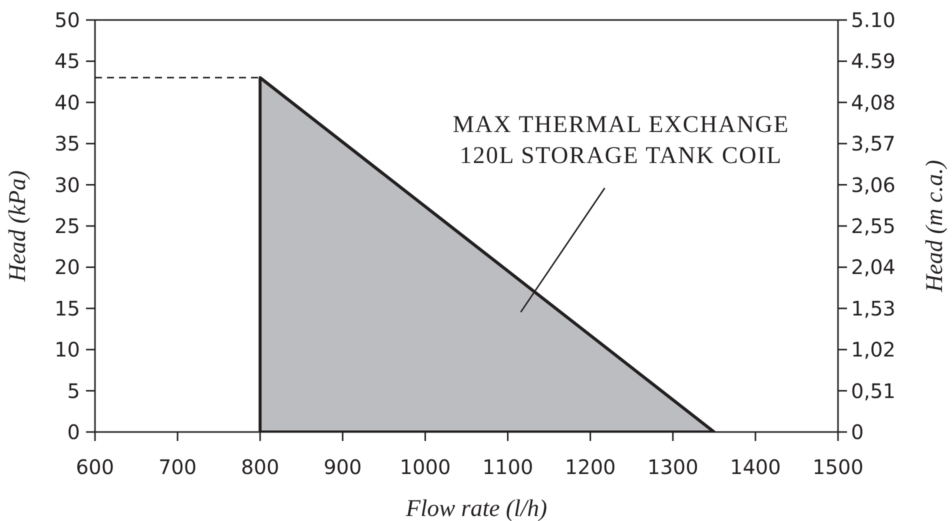 This screenshot has width=952, height=521. What do you see at coordinates (67, 226) in the screenshot?
I see `y-tick-label: 25` at bounding box center [67, 226].